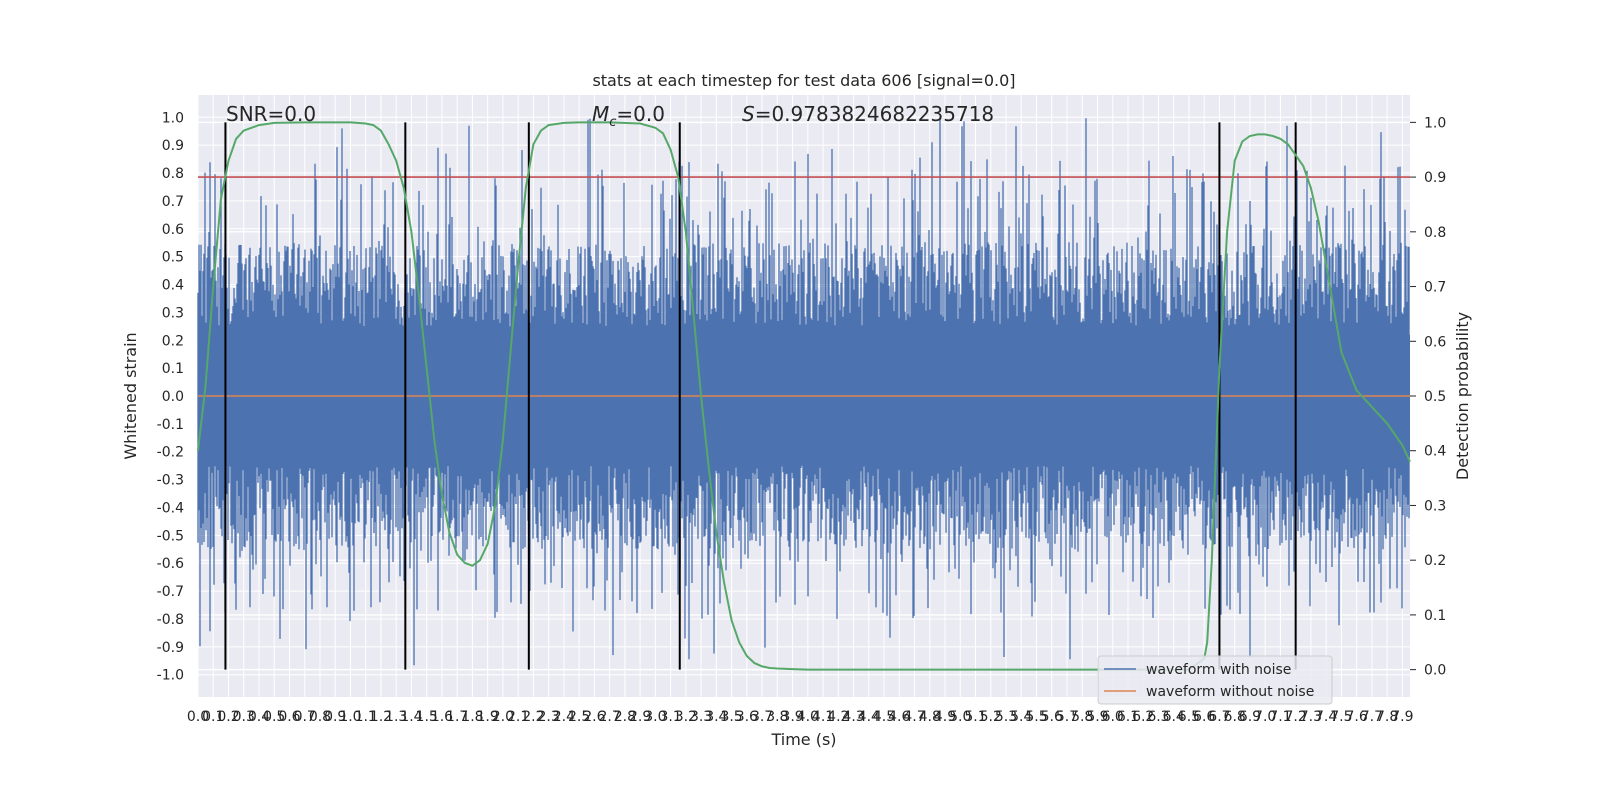  I want to click on x-tick-label: 1.1, so click(366, 717).